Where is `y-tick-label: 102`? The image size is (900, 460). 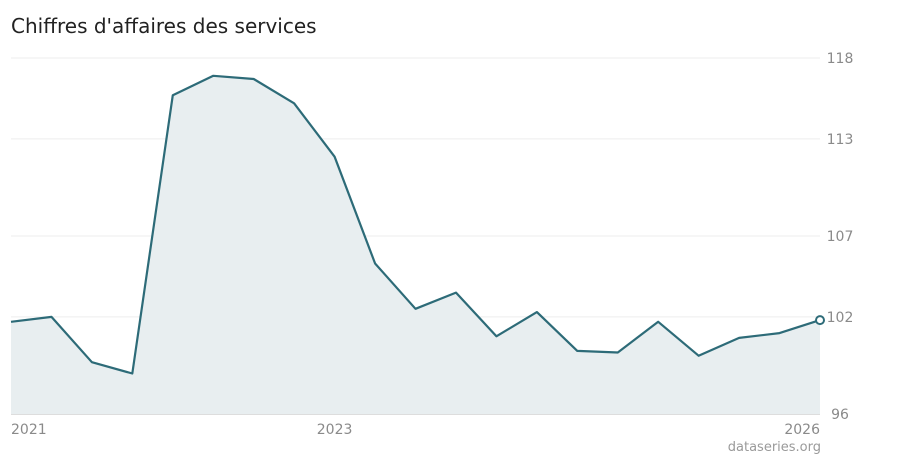 y-tick-label: 102 is located at coordinates (840, 318).